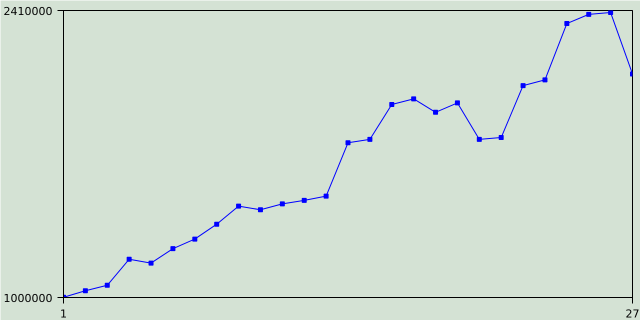  Describe the element at coordinates (28, 11) in the screenshot. I see `y-tick-label: 2410000` at that location.